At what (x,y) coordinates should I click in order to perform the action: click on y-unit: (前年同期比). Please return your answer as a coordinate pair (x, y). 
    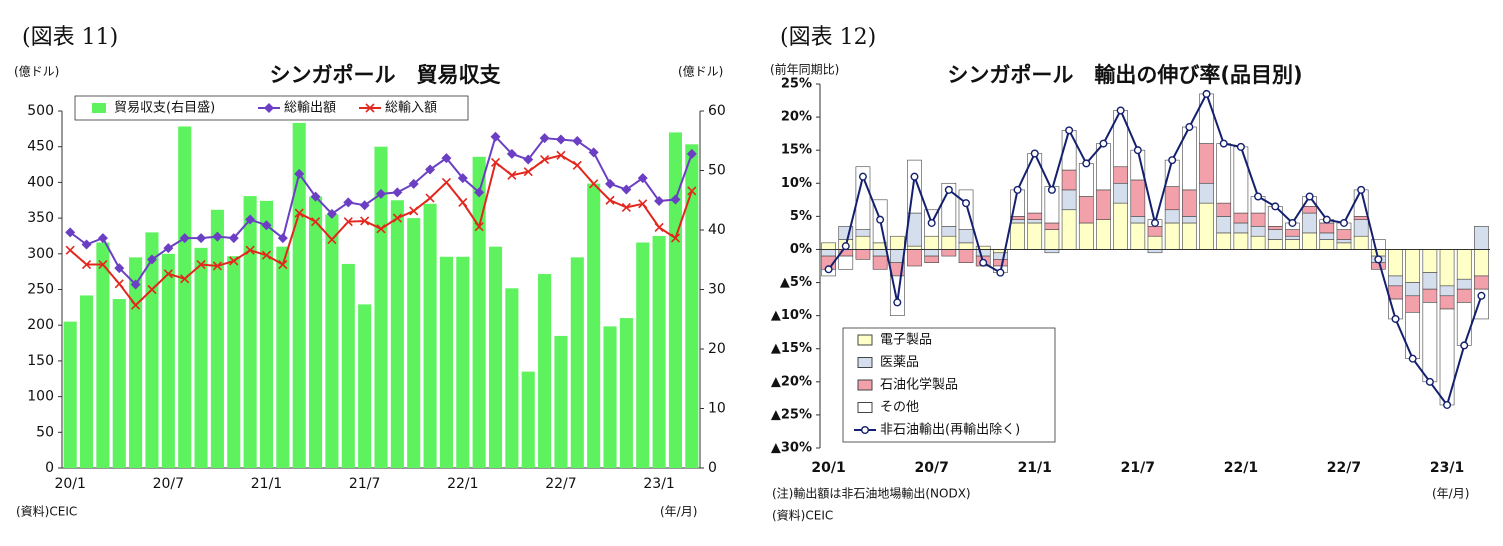
    Looking at the image, I should click on (804, 69).